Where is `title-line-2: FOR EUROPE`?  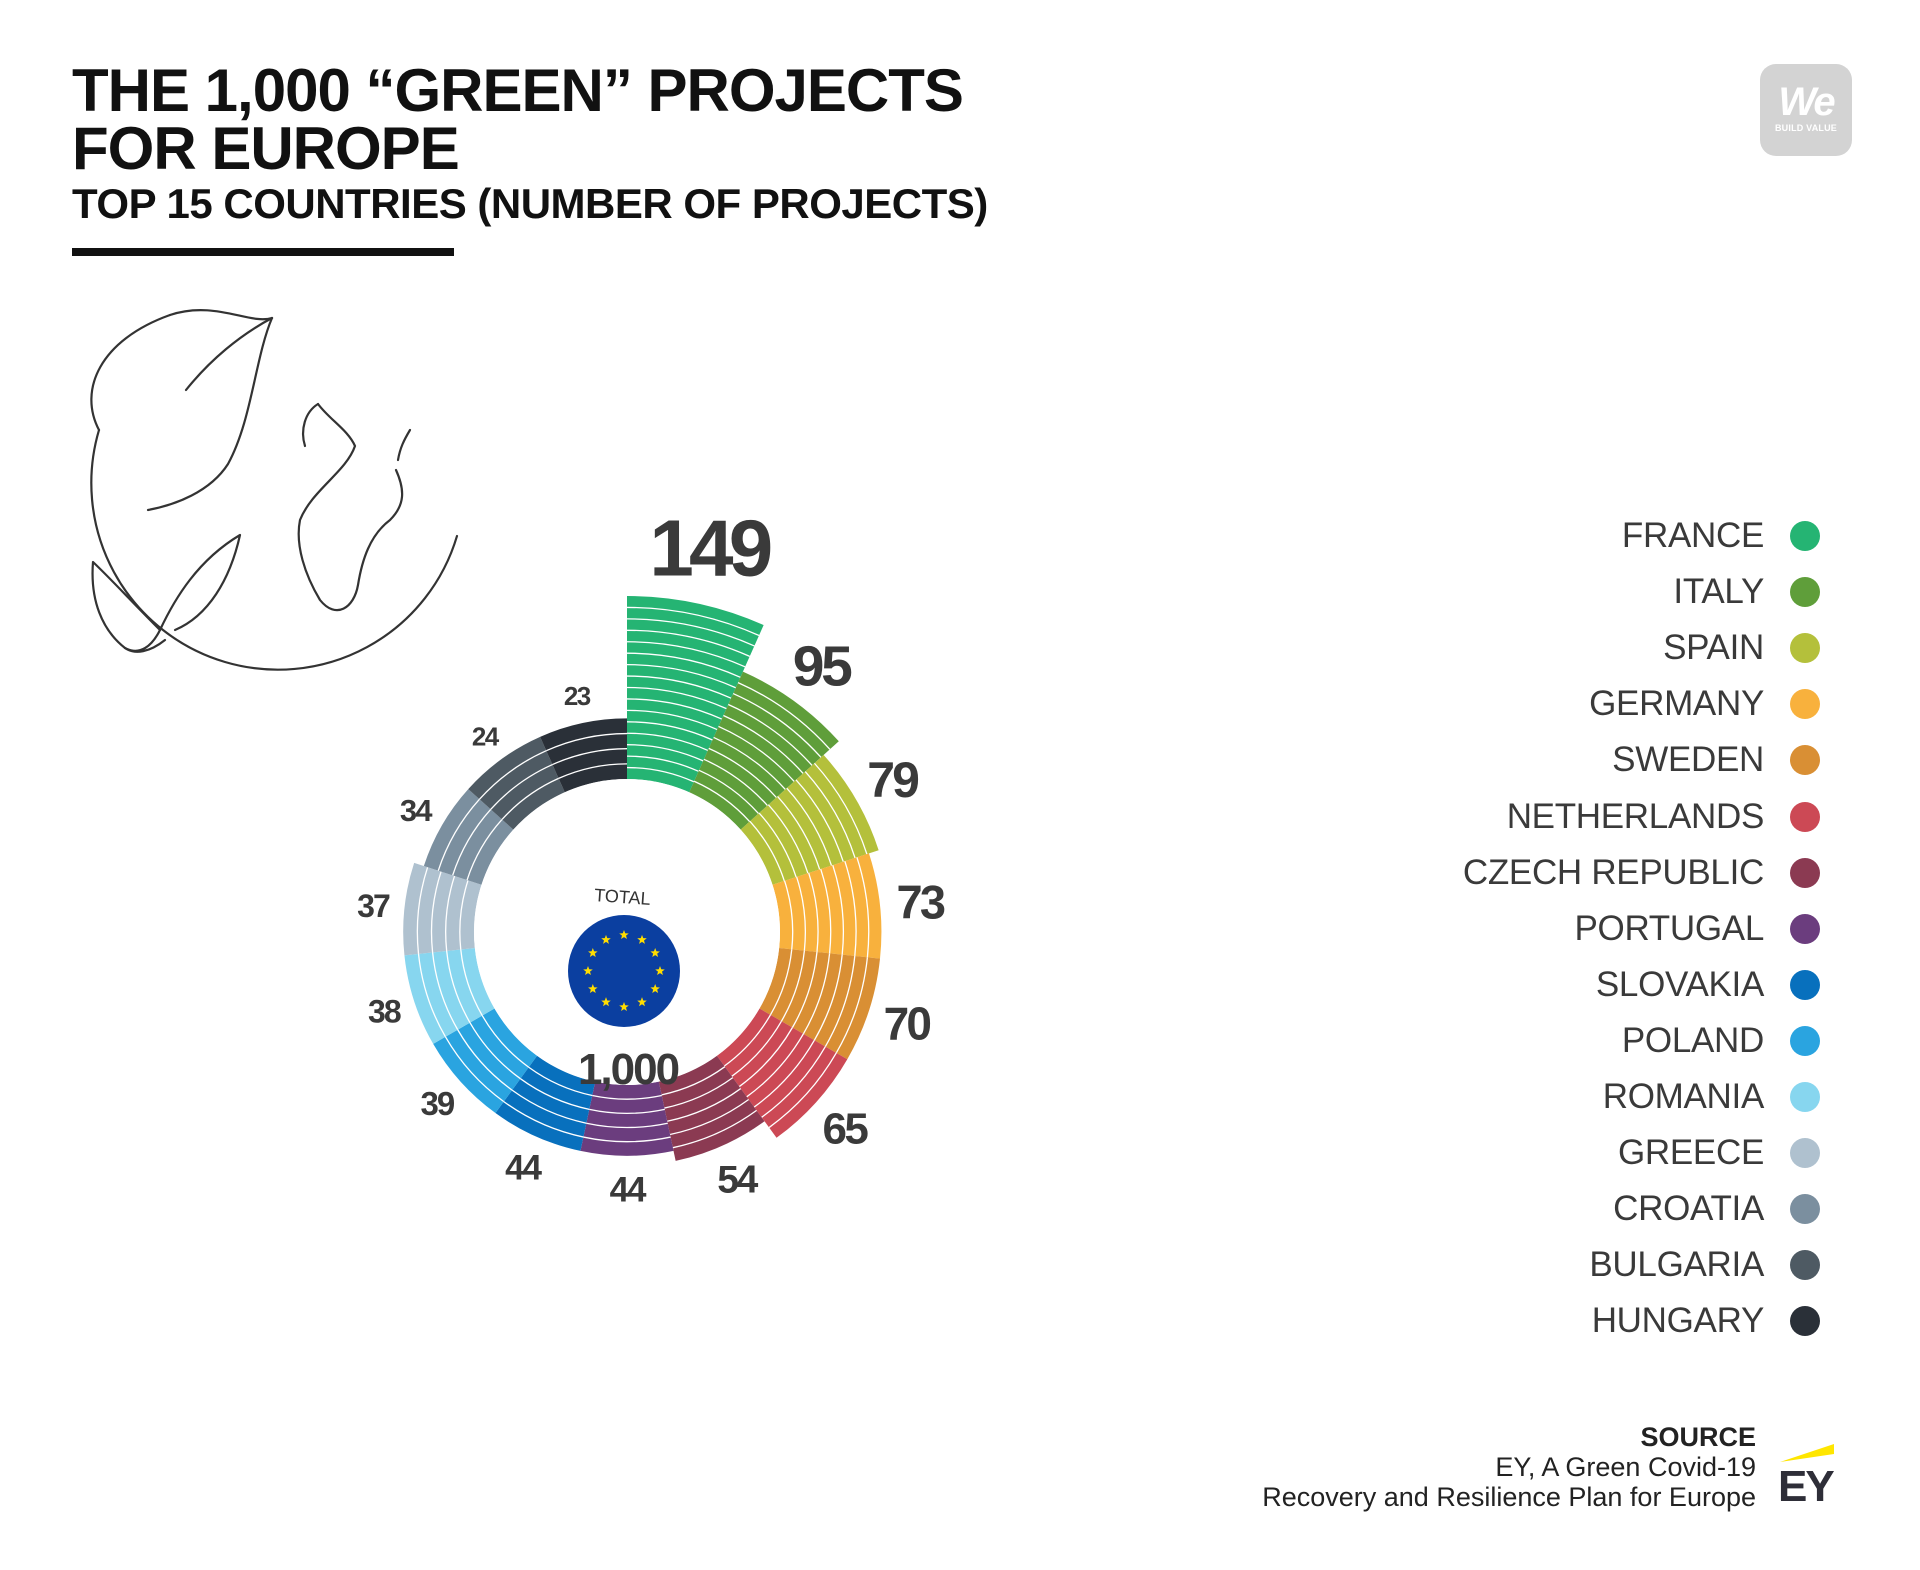 title-line-2: FOR EUROPE is located at coordinates (266, 148).